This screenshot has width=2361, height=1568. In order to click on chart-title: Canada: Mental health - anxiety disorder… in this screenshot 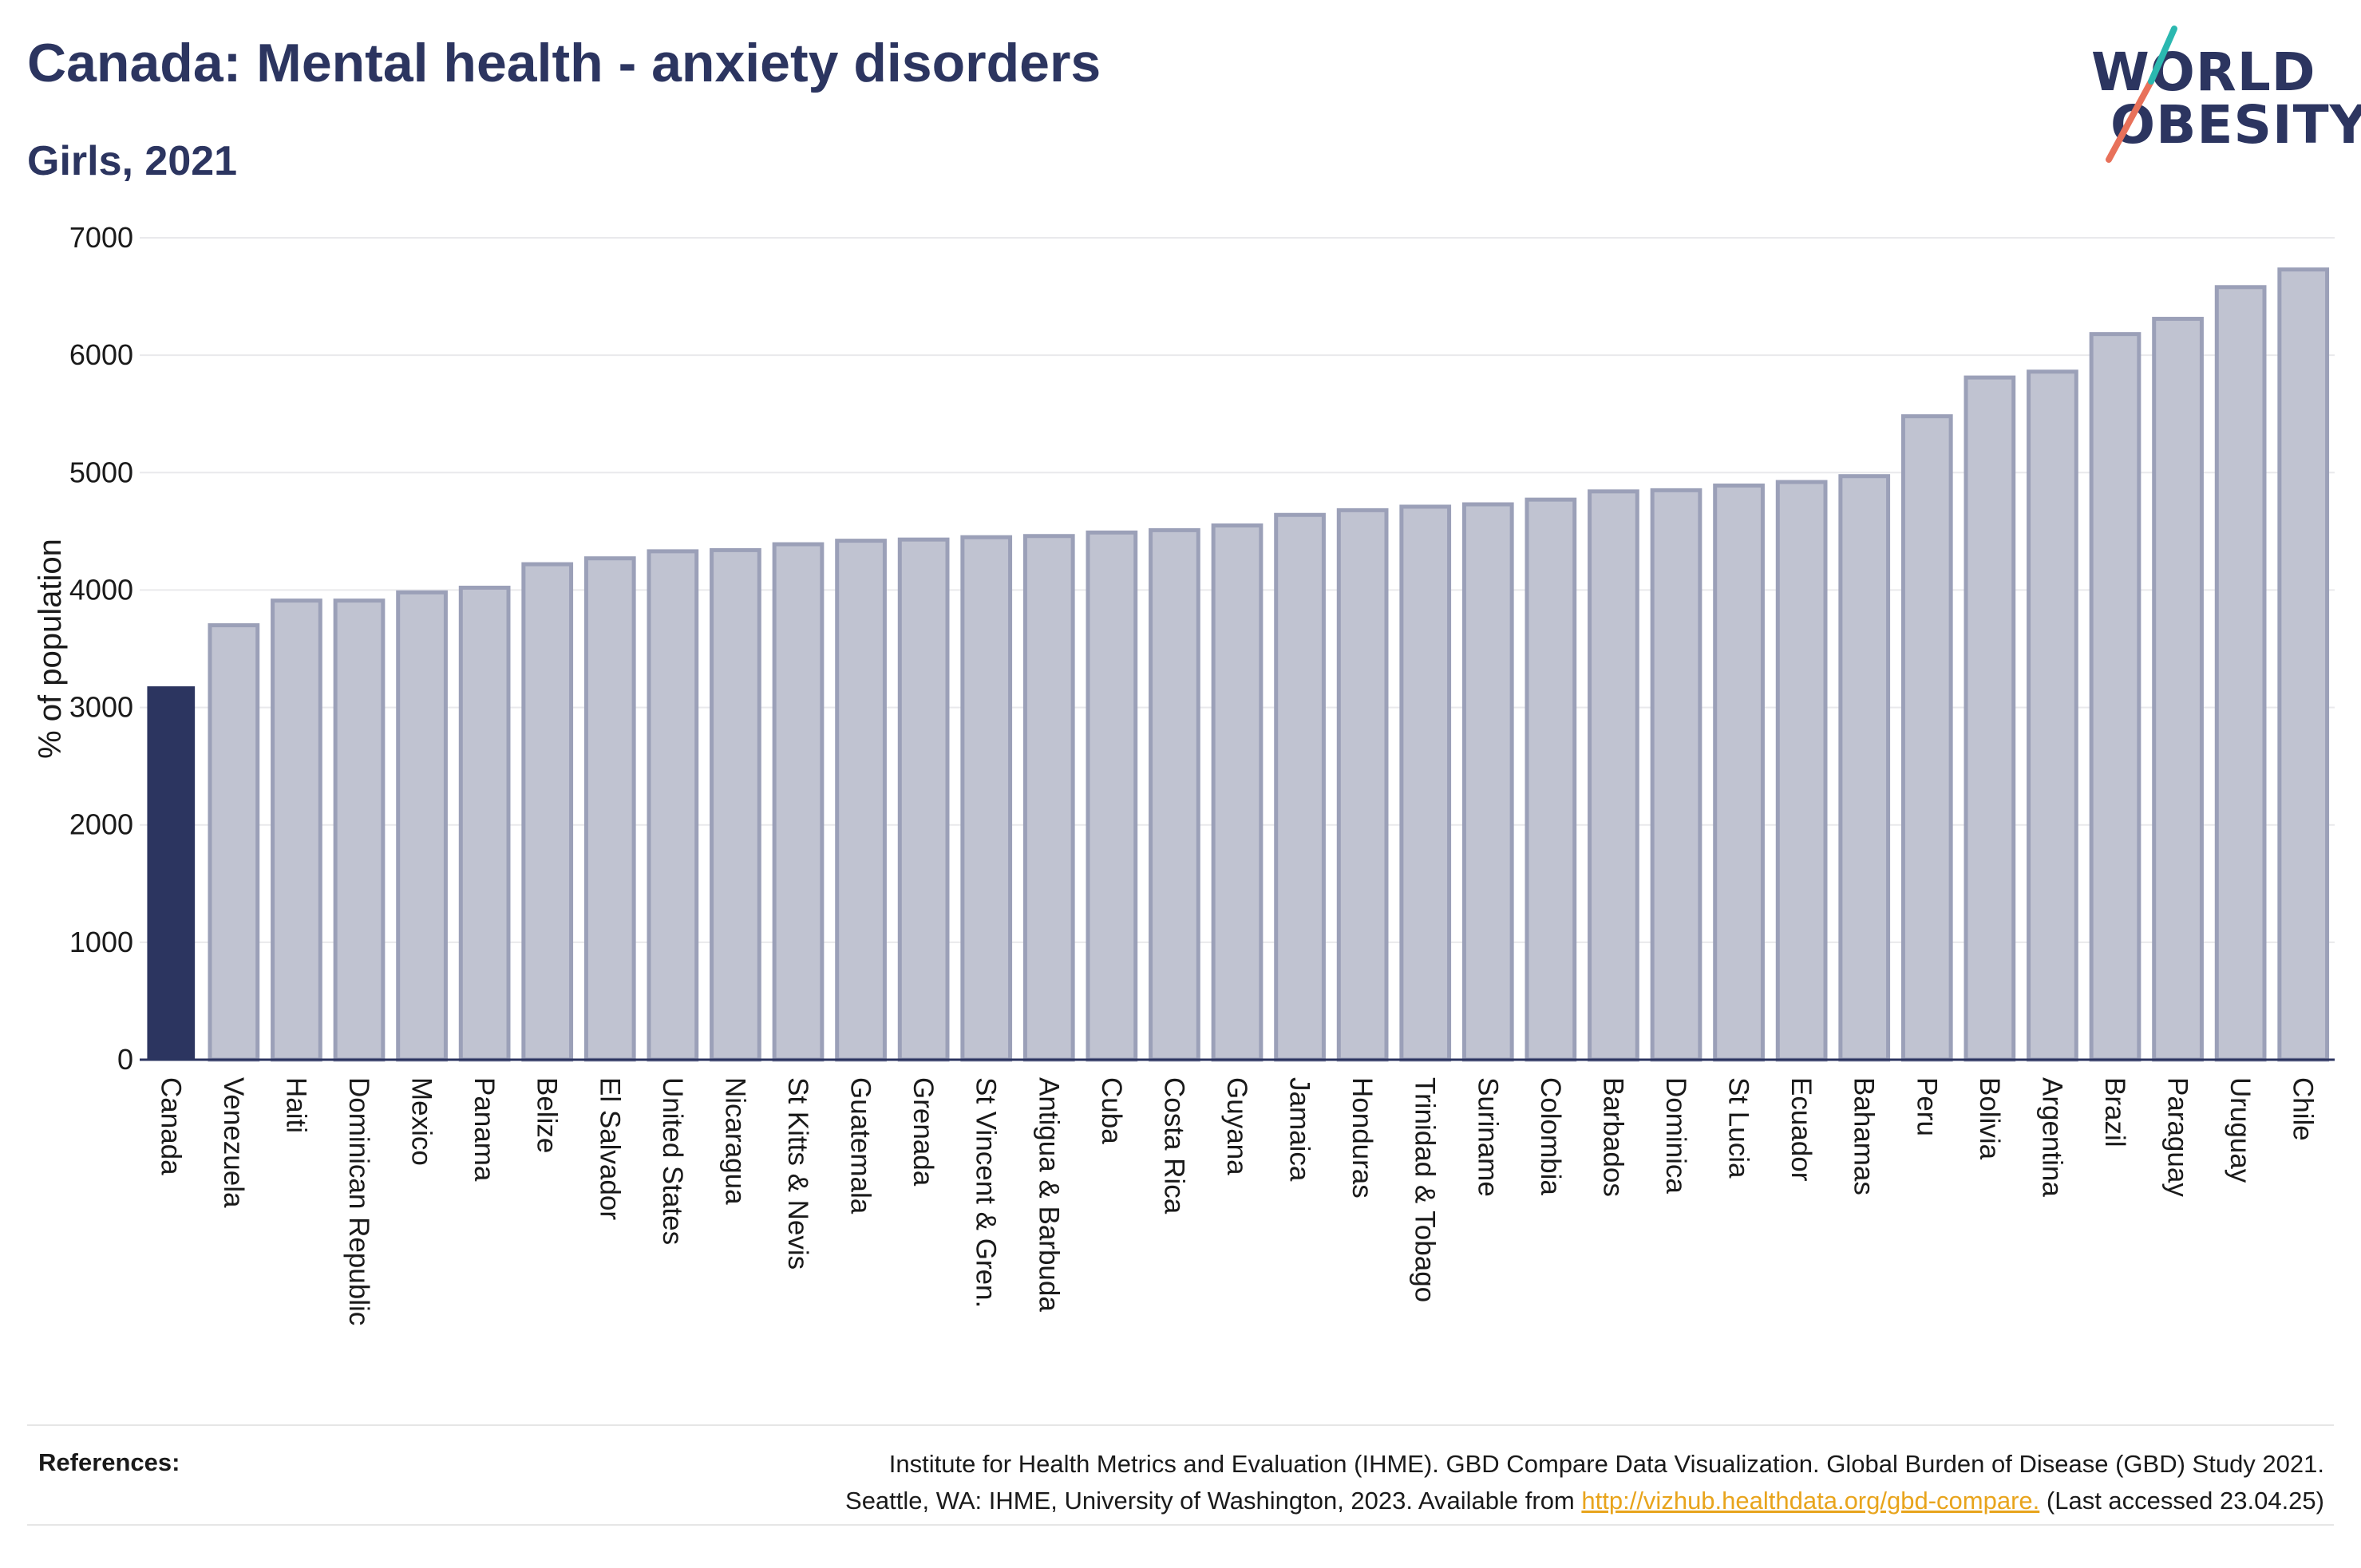, I will do `click(564, 63)`.